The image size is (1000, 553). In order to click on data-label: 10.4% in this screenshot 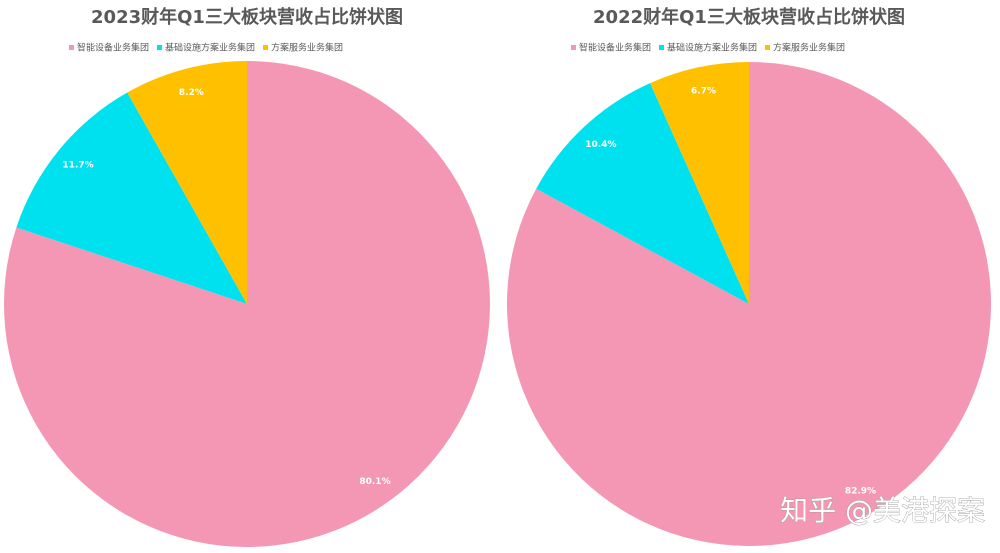, I will do `click(600, 145)`.